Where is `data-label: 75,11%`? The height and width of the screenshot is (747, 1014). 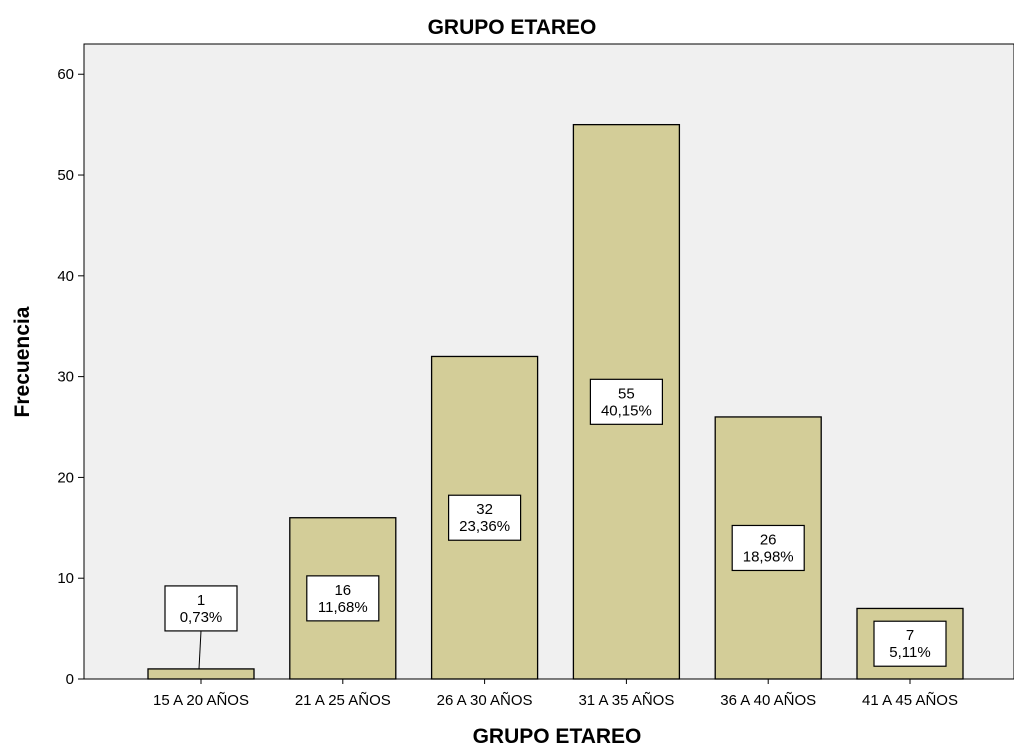
data-label: 75,11% is located at coordinates (910, 643).